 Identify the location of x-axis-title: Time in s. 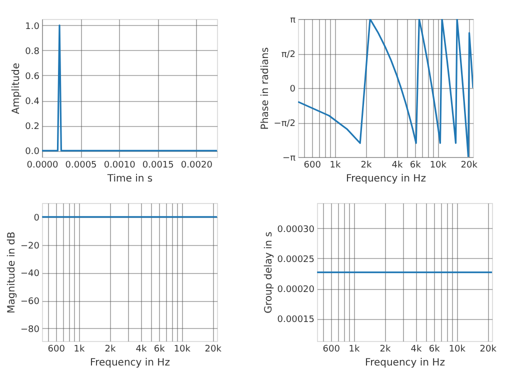
(129, 179).